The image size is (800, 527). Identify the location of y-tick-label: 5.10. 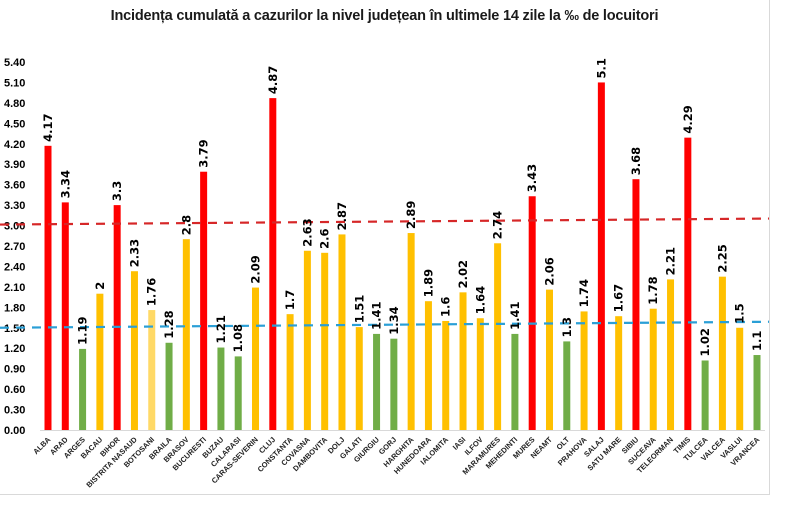
(14, 83).